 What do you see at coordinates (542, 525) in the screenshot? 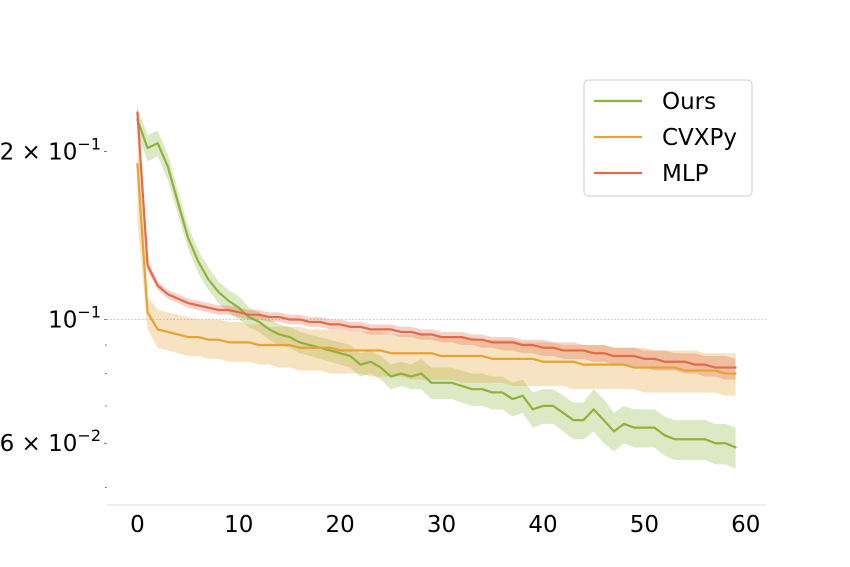
I see `x-tick-label: 40` at bounding box center [542, 525].